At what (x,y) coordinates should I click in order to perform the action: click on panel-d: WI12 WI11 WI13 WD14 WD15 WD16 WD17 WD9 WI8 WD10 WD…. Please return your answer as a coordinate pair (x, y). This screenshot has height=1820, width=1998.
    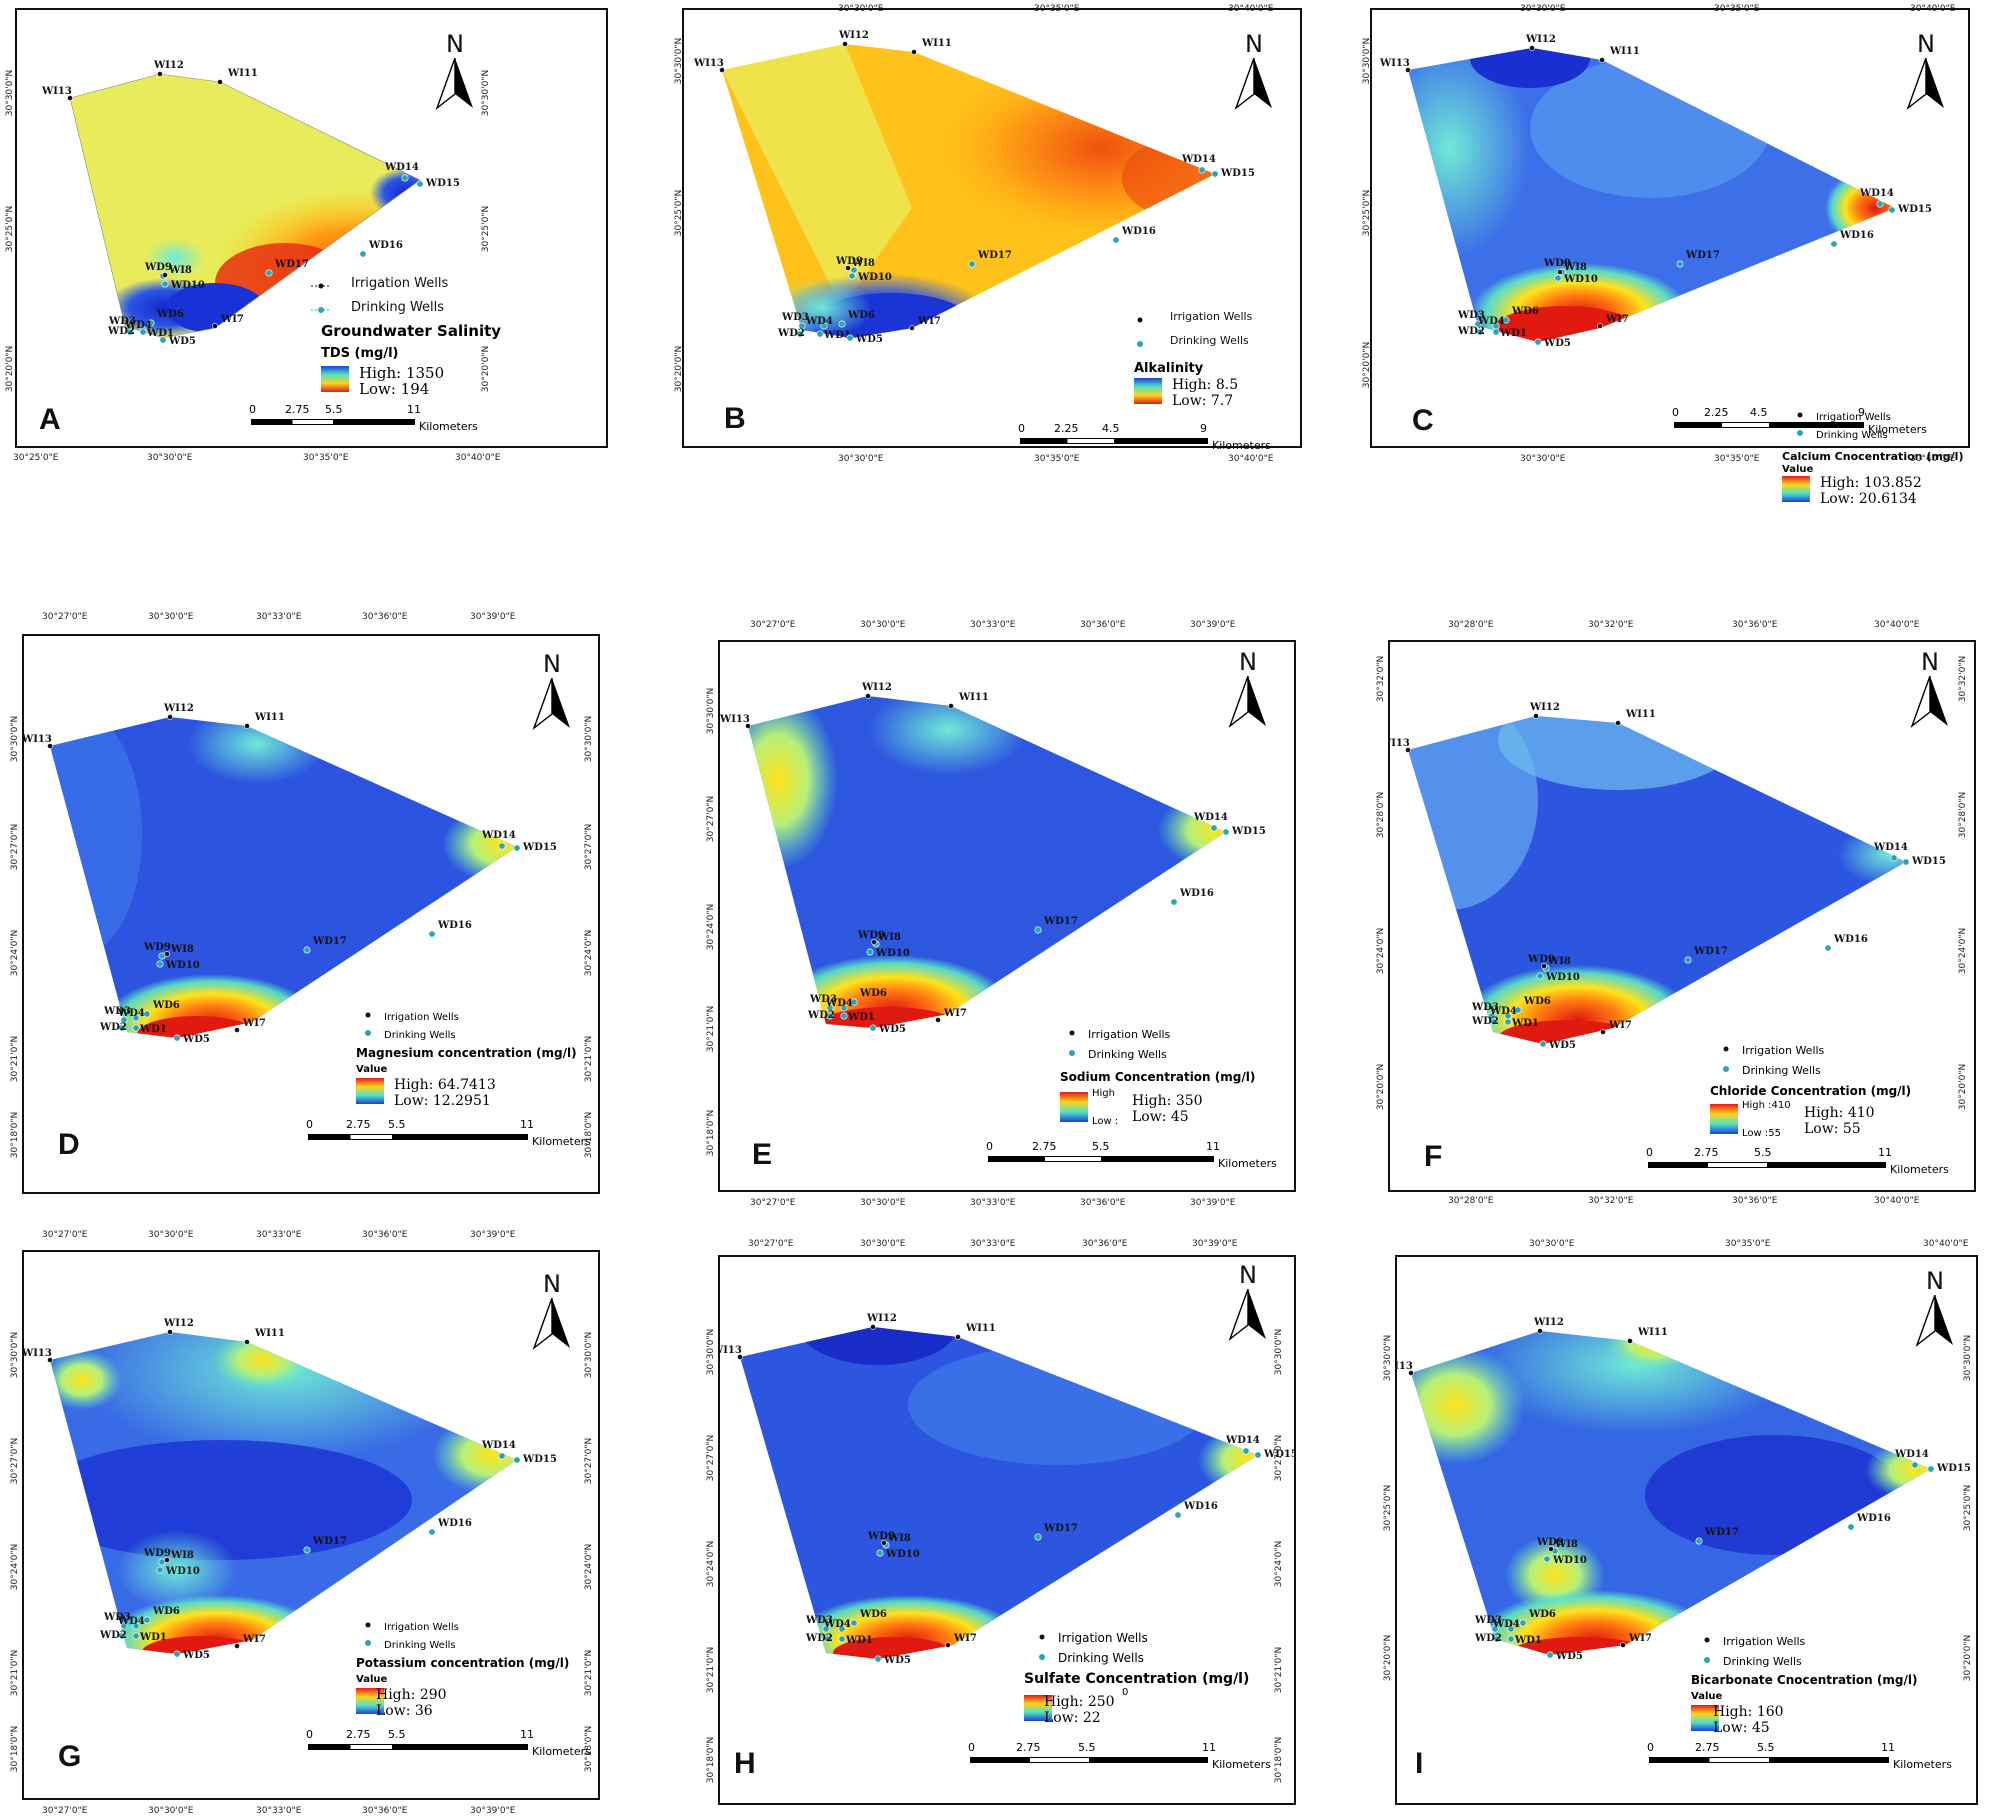
    Looking at the image, I should click on (316, 907).